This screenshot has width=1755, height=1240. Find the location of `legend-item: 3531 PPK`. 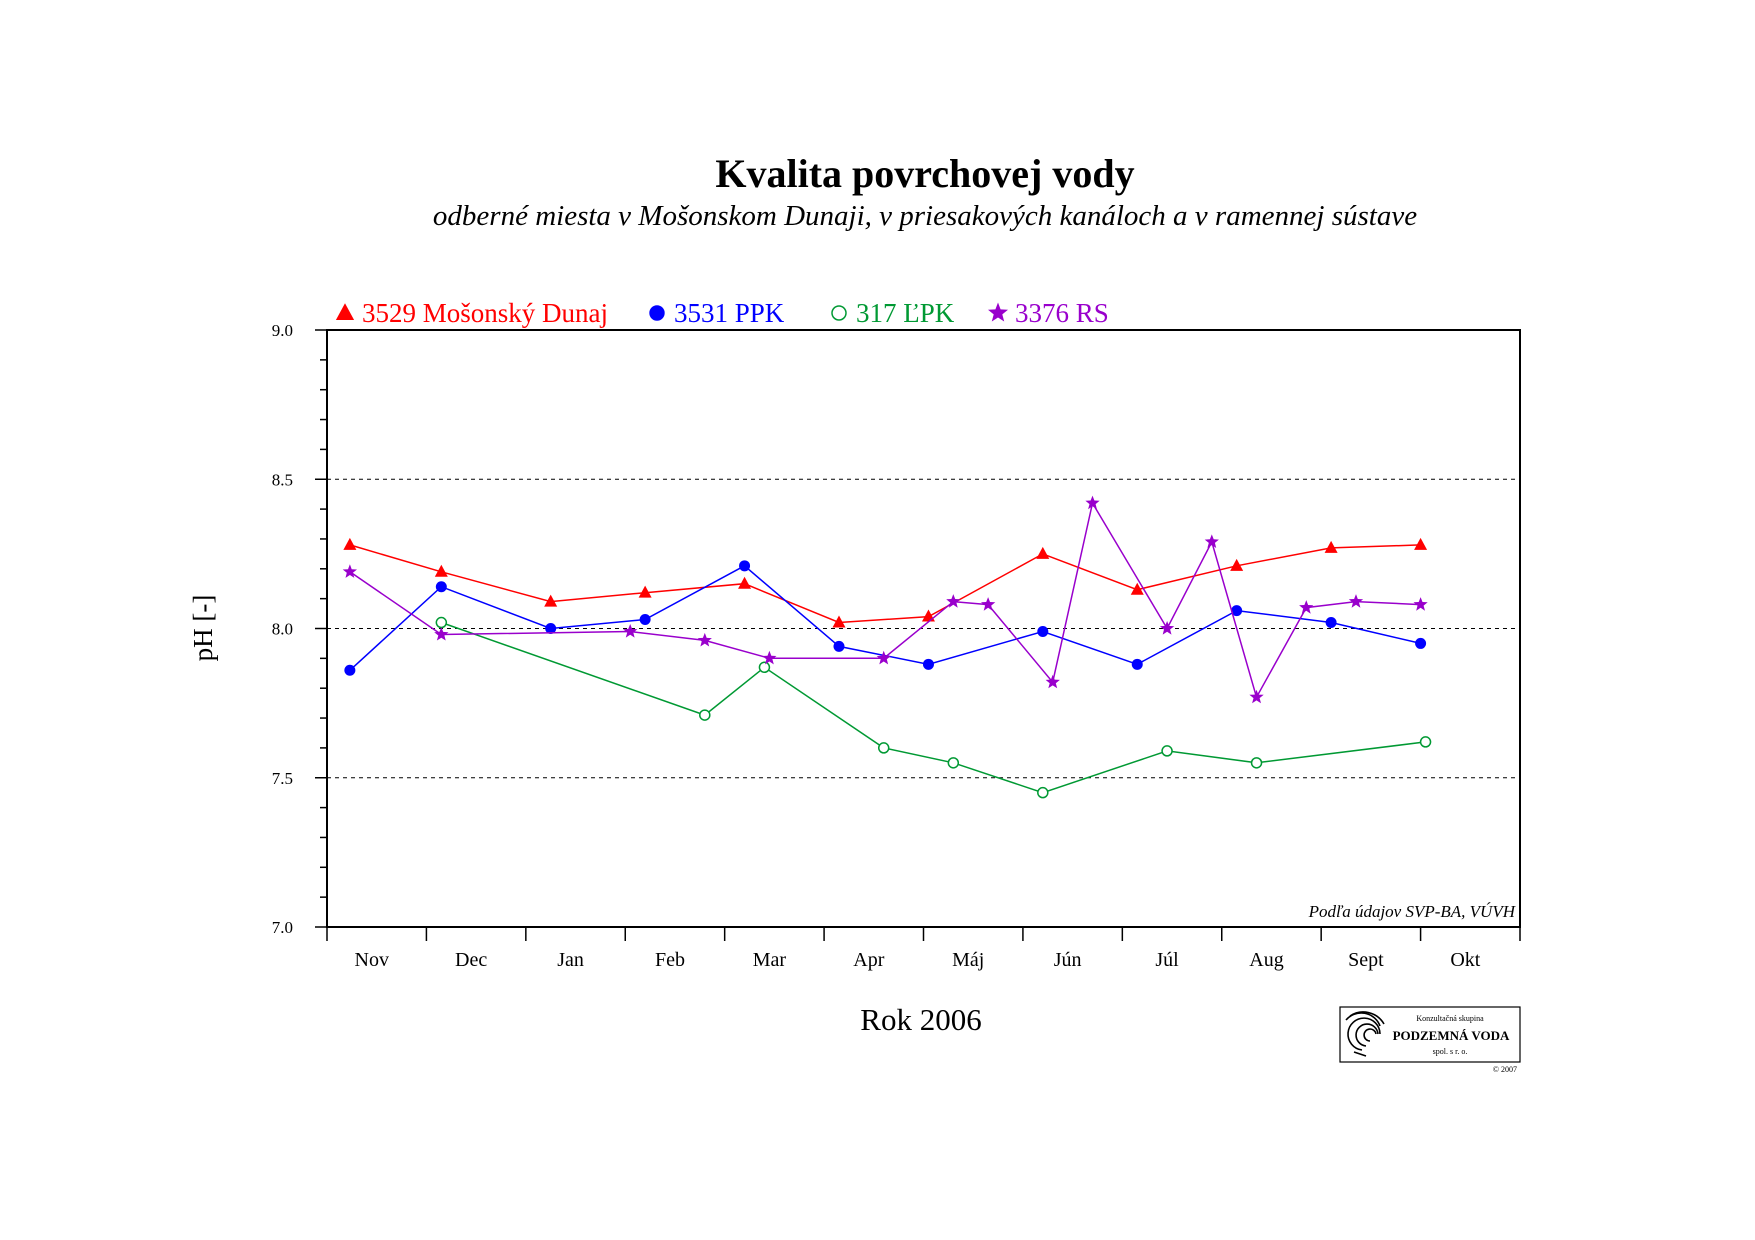

legend-item: 3531 PPK is located at coordinates (717, 313).